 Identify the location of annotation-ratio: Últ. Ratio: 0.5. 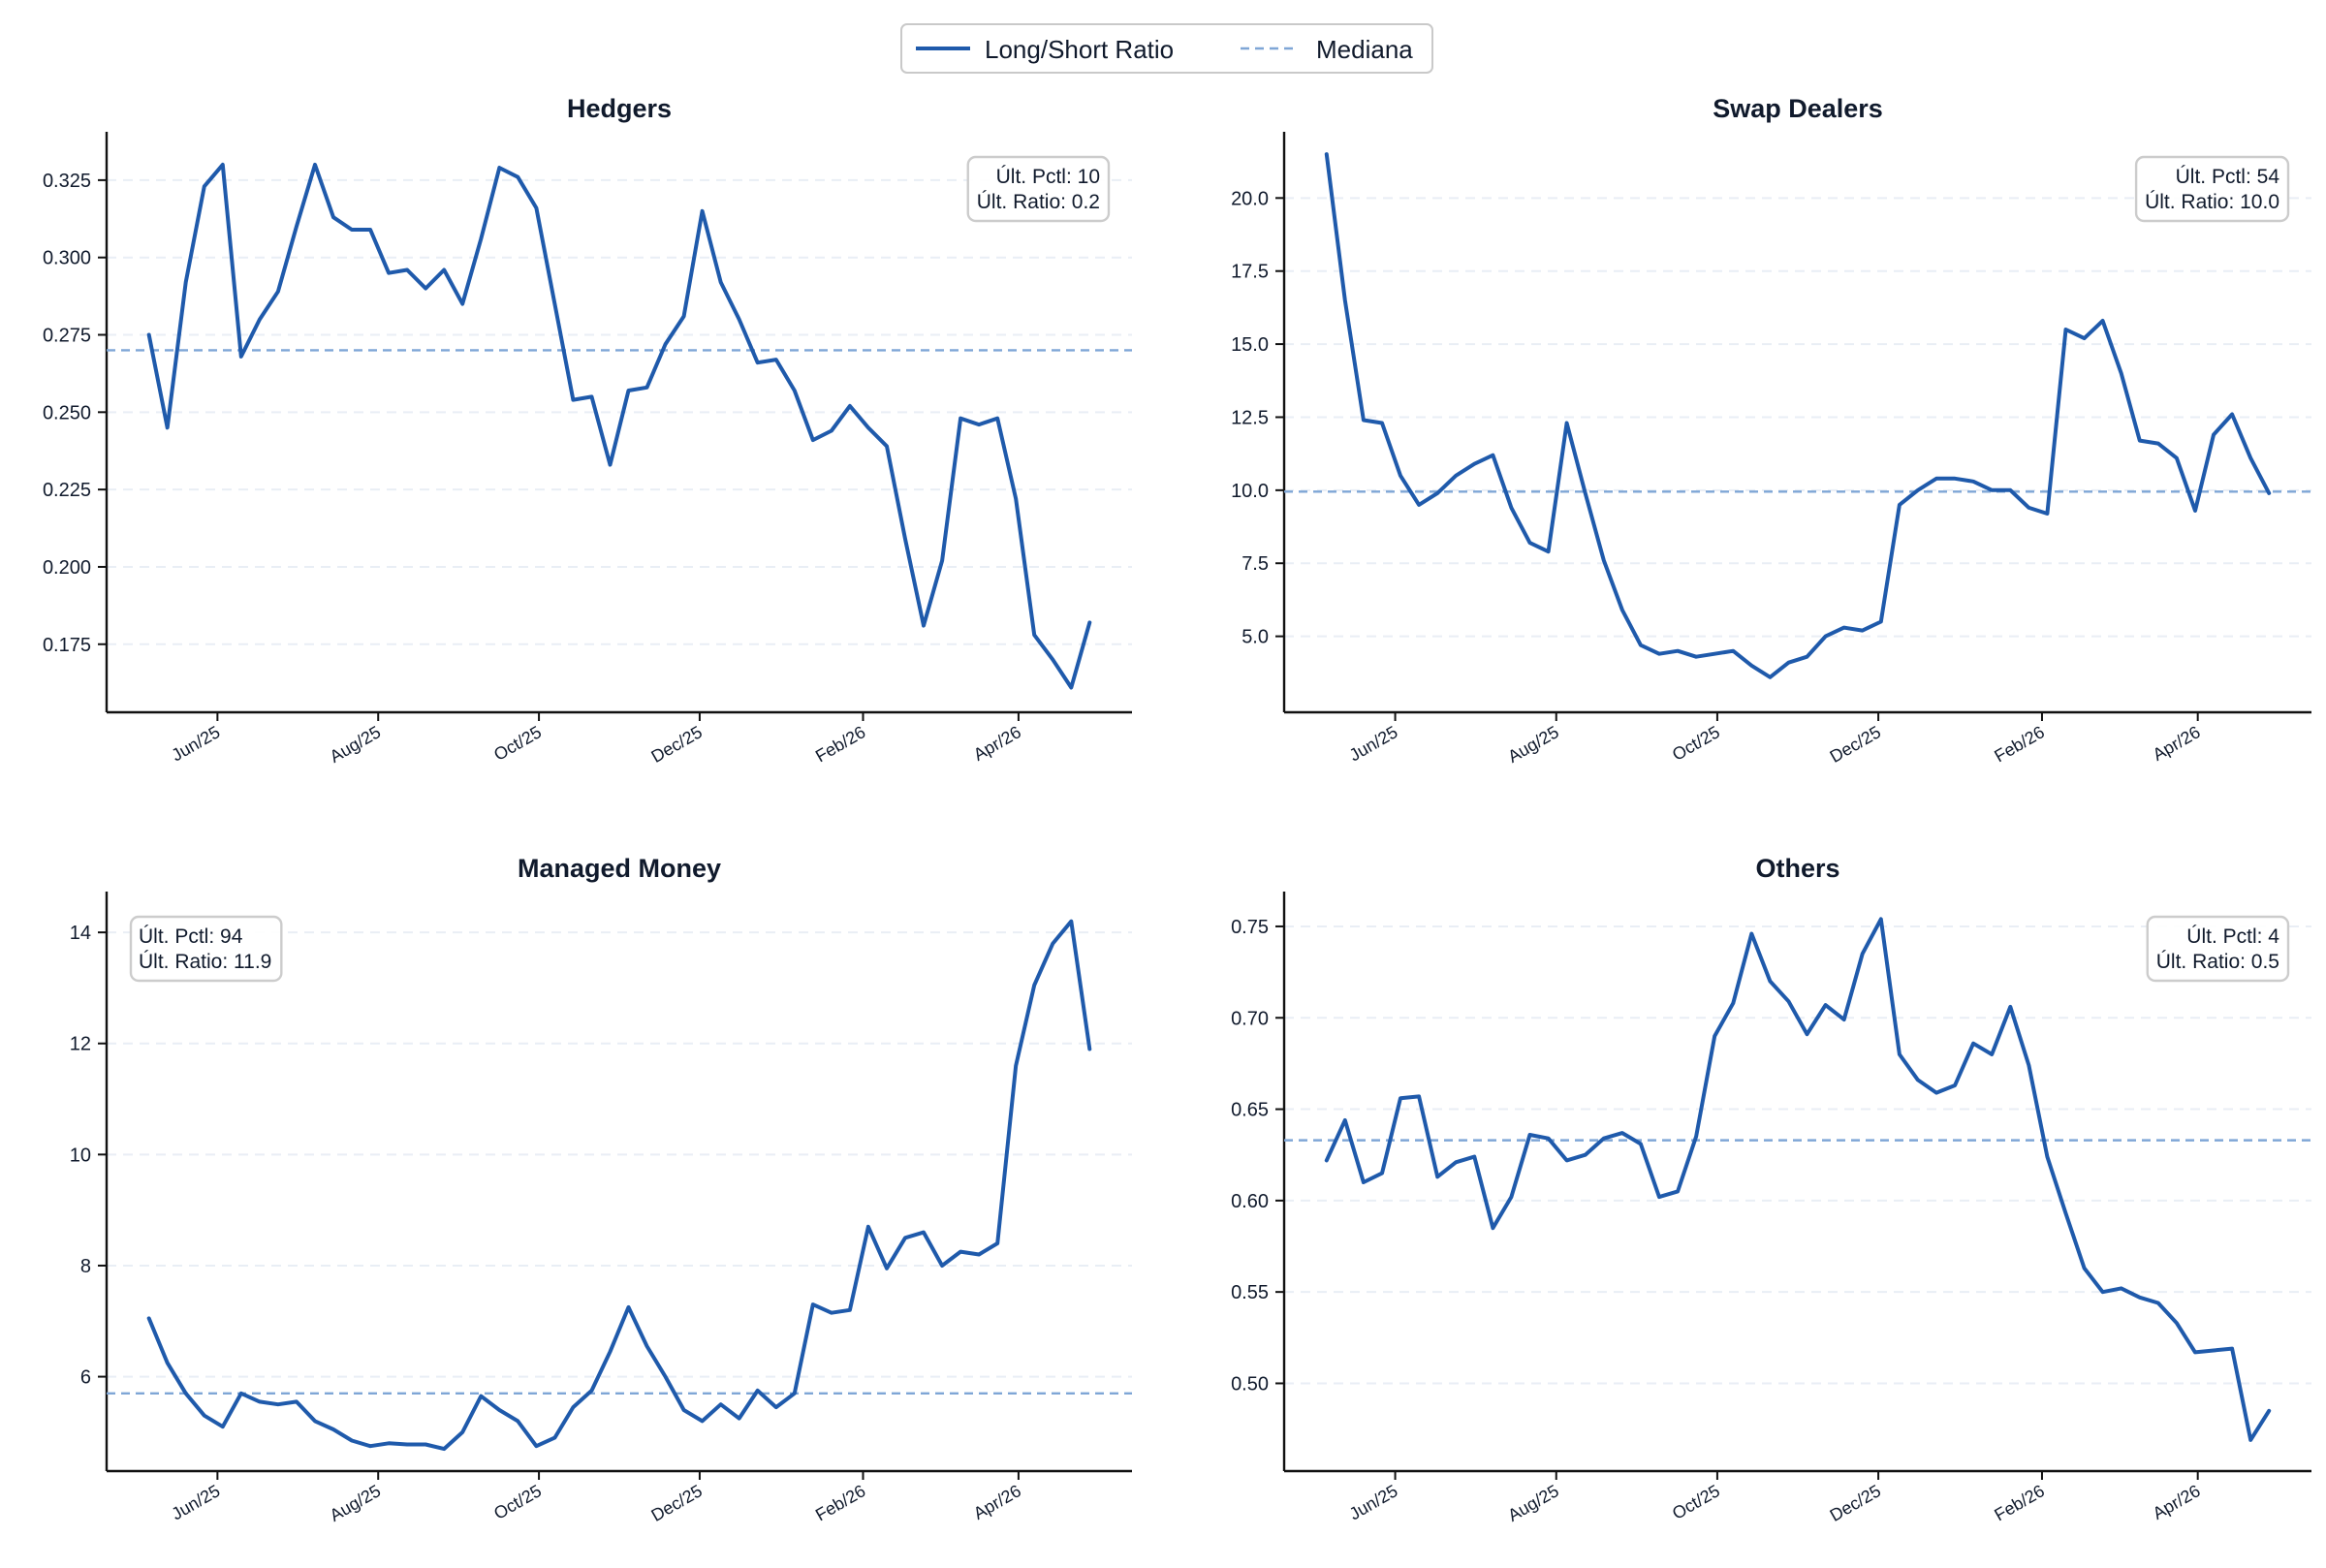
(2217, 962).